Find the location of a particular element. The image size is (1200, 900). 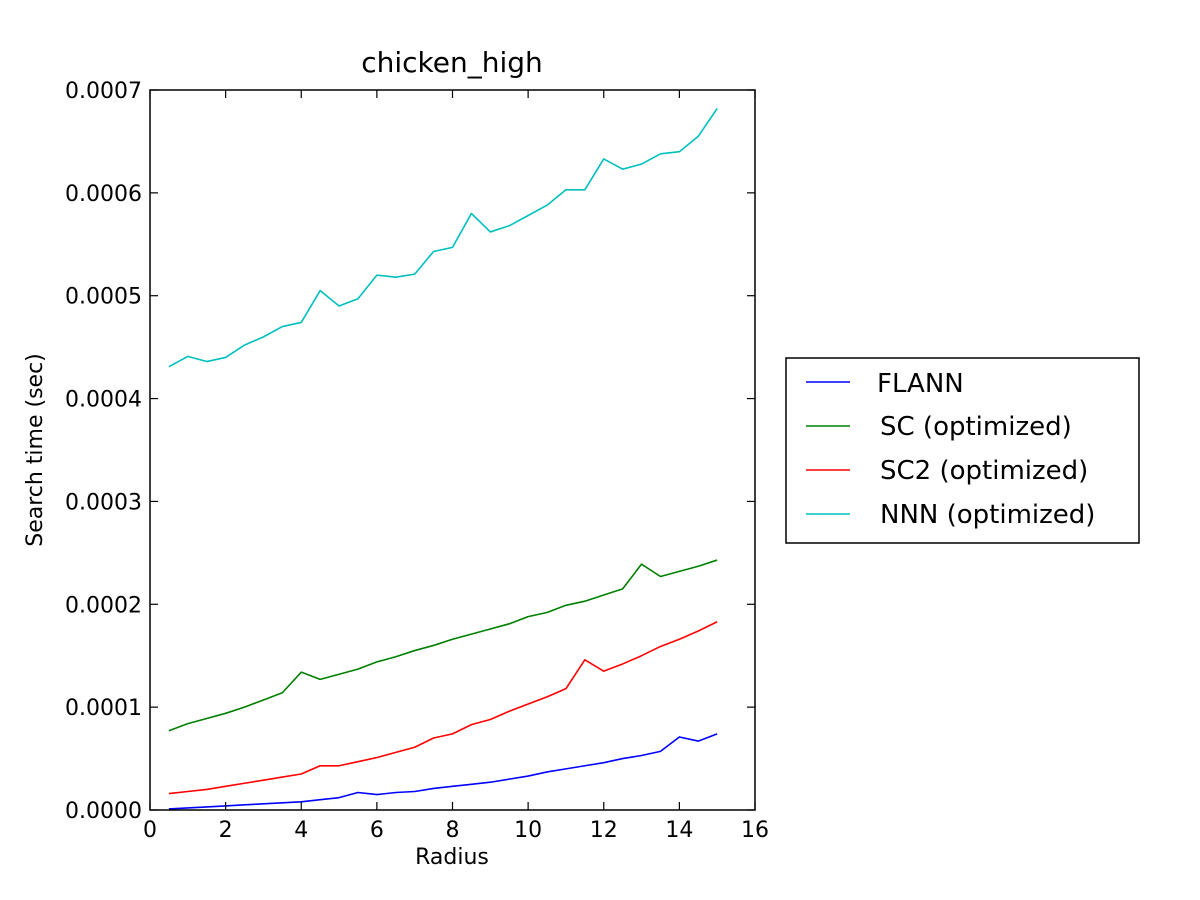

series-sc2-optimized is located at coordinates (443, 708).